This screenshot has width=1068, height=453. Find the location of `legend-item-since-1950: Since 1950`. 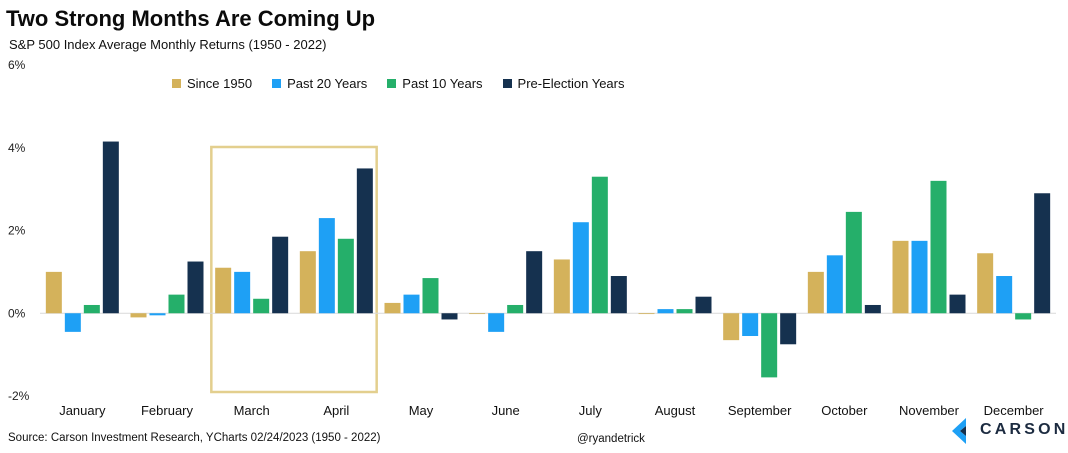

legend-item-since-1950: Since 1950 is located at coordinates (212, 83).